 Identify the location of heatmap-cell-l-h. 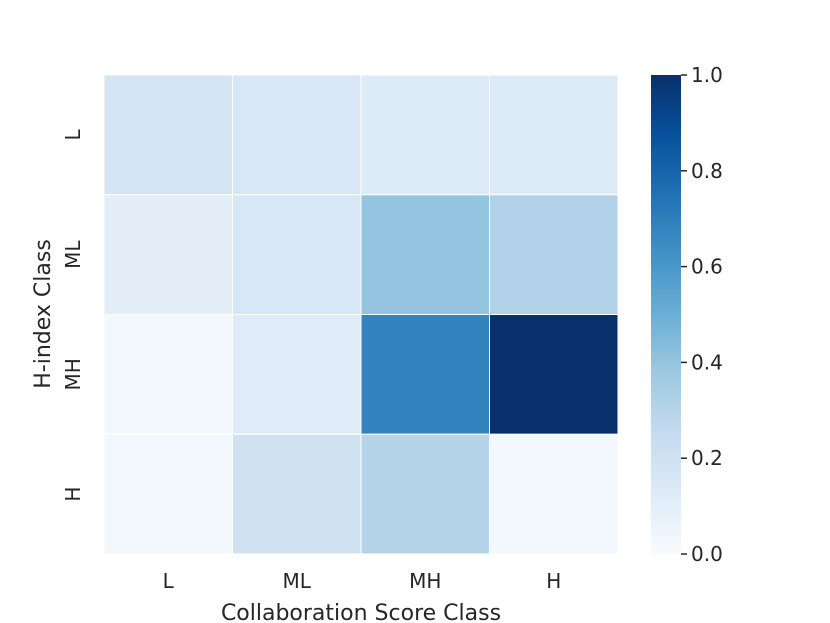
(554, 135).